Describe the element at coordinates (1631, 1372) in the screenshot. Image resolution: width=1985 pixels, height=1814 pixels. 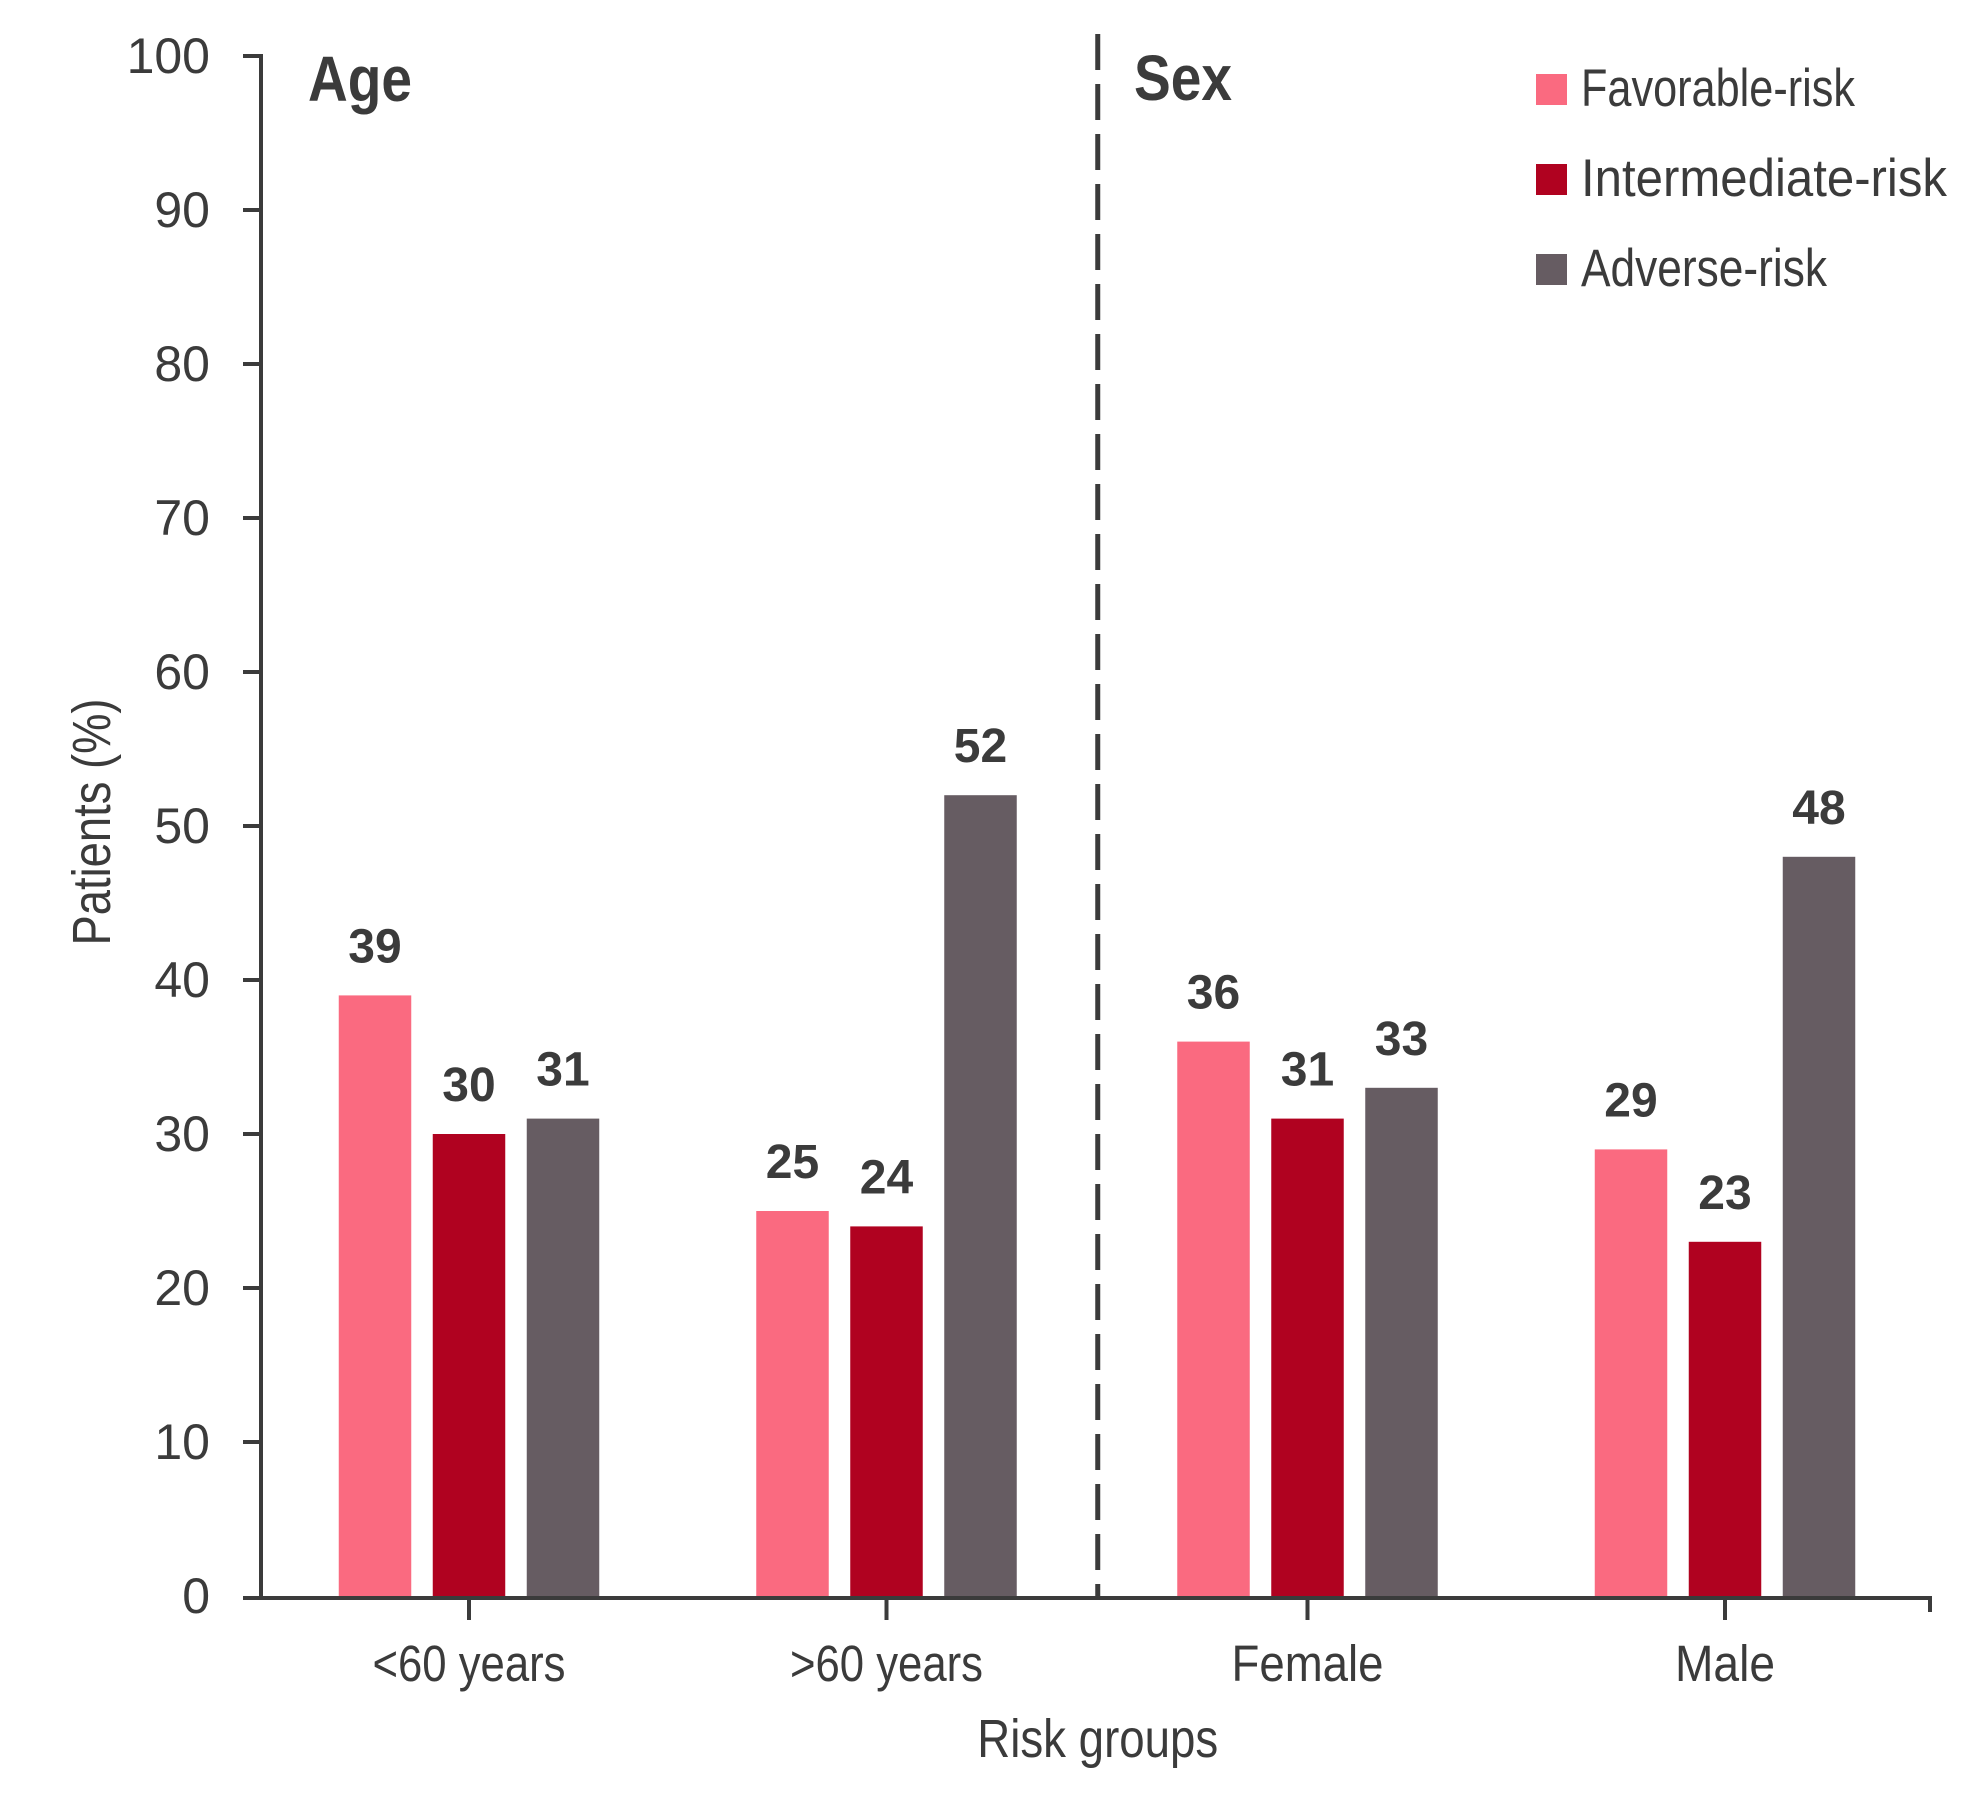
I see `bar-male-favorable-risk` at that location.